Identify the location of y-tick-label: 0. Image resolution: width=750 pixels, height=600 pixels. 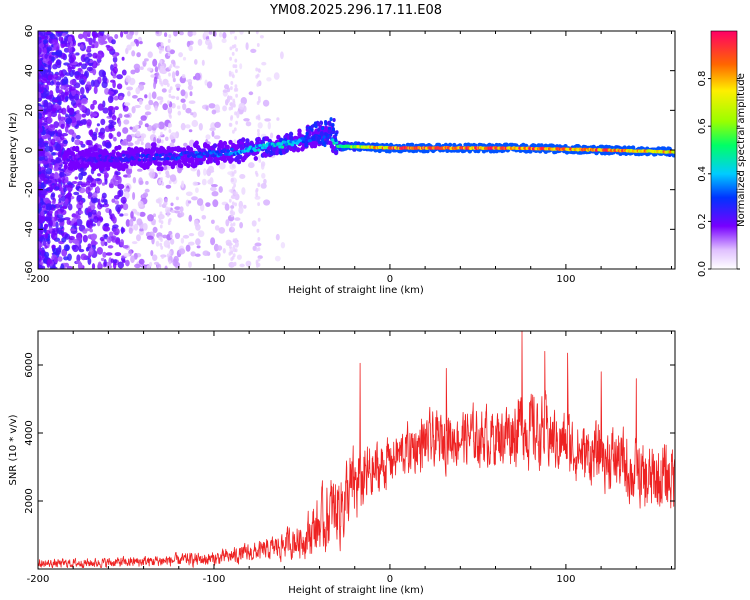
(29, 150).